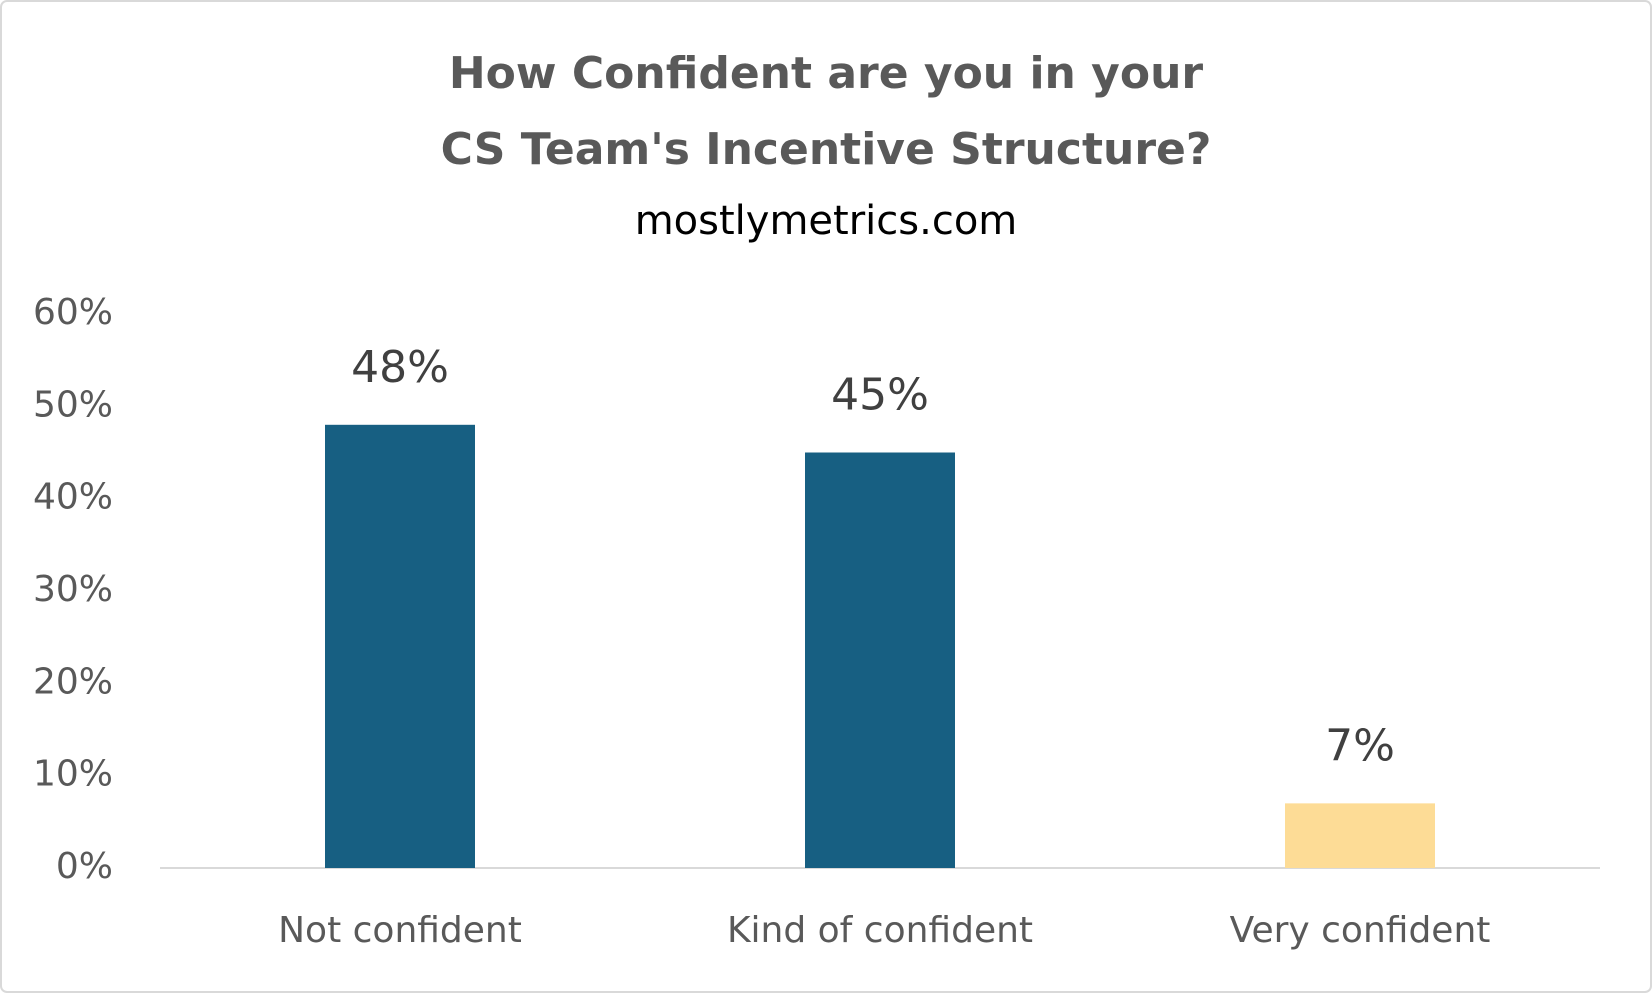  Describe the element at coordinates (880, 930) in the screenshot. I see `x-tick-label: Kind of confident` at that location.